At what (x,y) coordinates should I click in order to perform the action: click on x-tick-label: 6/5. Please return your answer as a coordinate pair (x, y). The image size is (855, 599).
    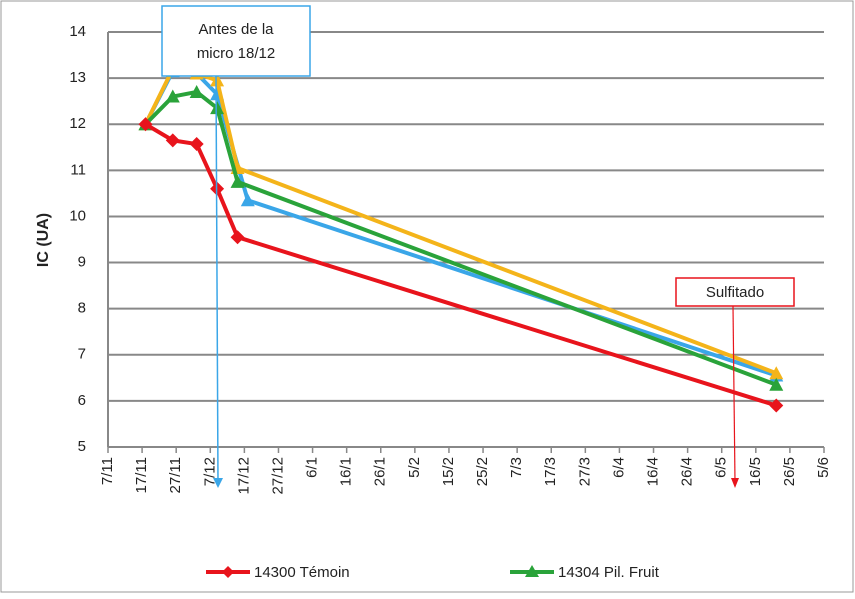
    Looking at the image, I should click on (721, 467).